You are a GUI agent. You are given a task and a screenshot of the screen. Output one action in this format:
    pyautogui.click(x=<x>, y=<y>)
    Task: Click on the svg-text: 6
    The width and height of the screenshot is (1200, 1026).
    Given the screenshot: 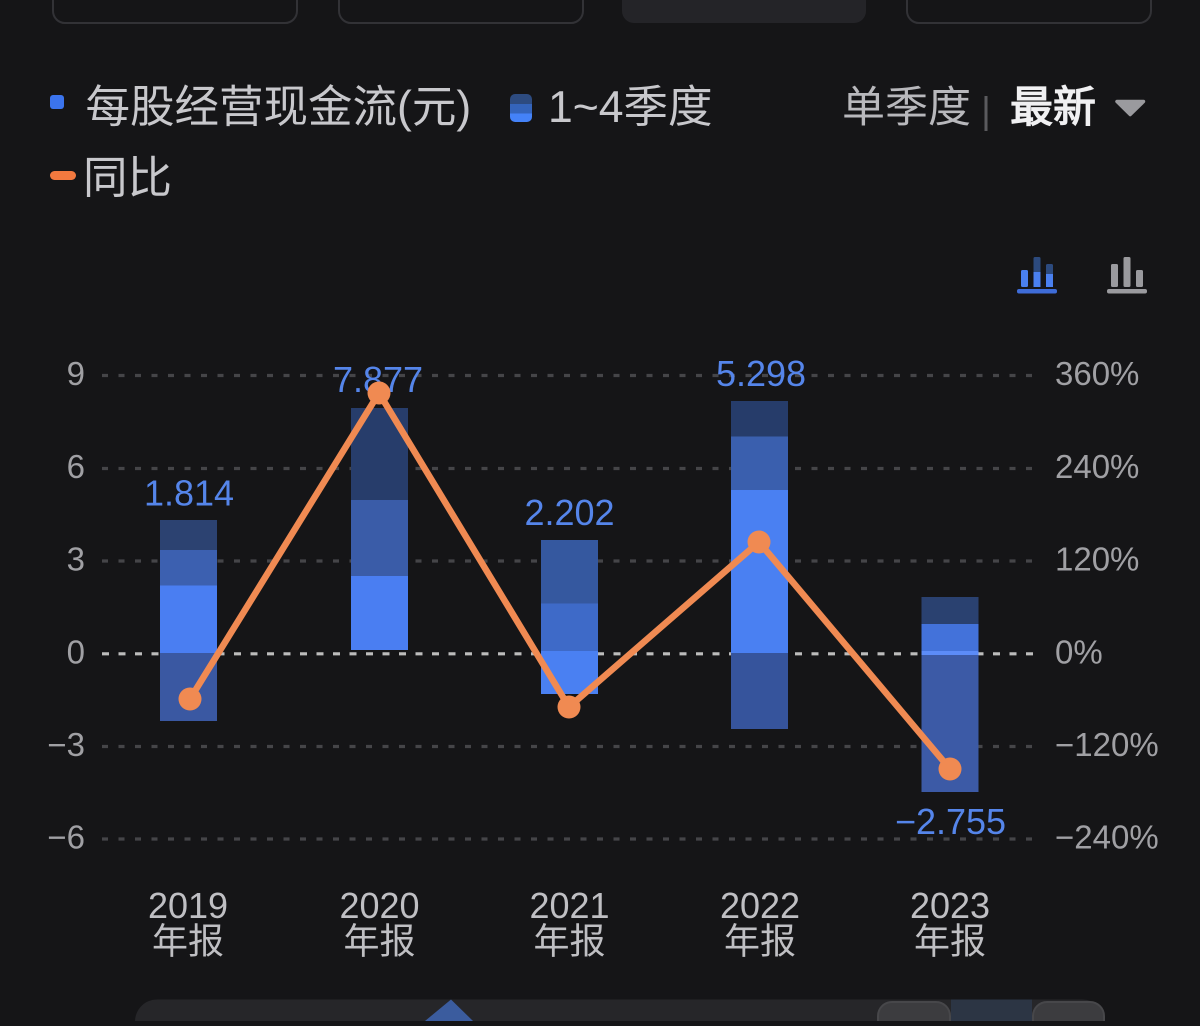 What is the action you would take?
    pyautogui.click(x=76, y=466)
    